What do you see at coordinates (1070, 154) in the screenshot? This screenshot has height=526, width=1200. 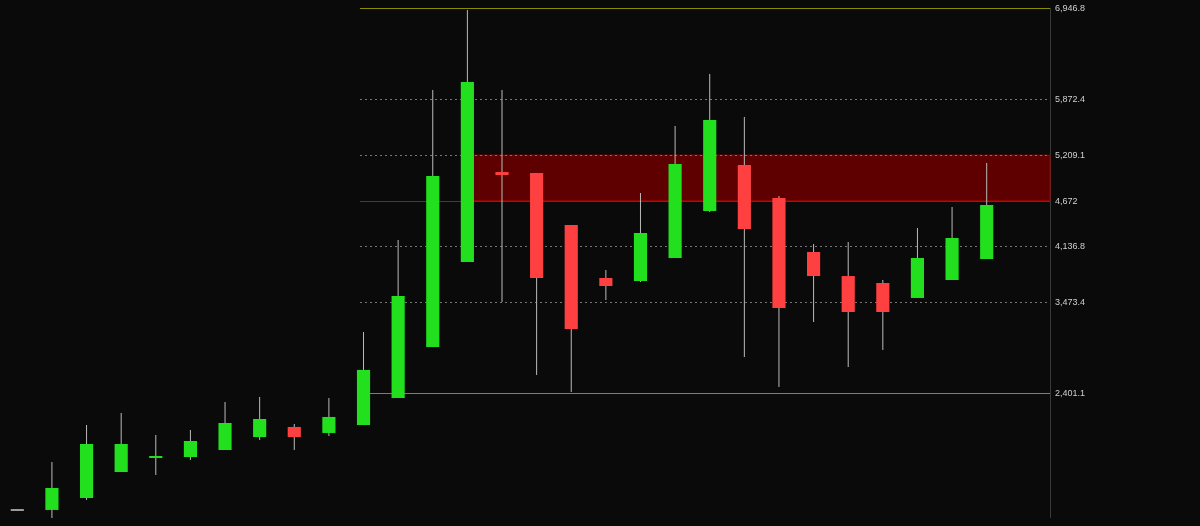 I see `y-tick-label: 5,209.1` at bounding box center [1070, 154].